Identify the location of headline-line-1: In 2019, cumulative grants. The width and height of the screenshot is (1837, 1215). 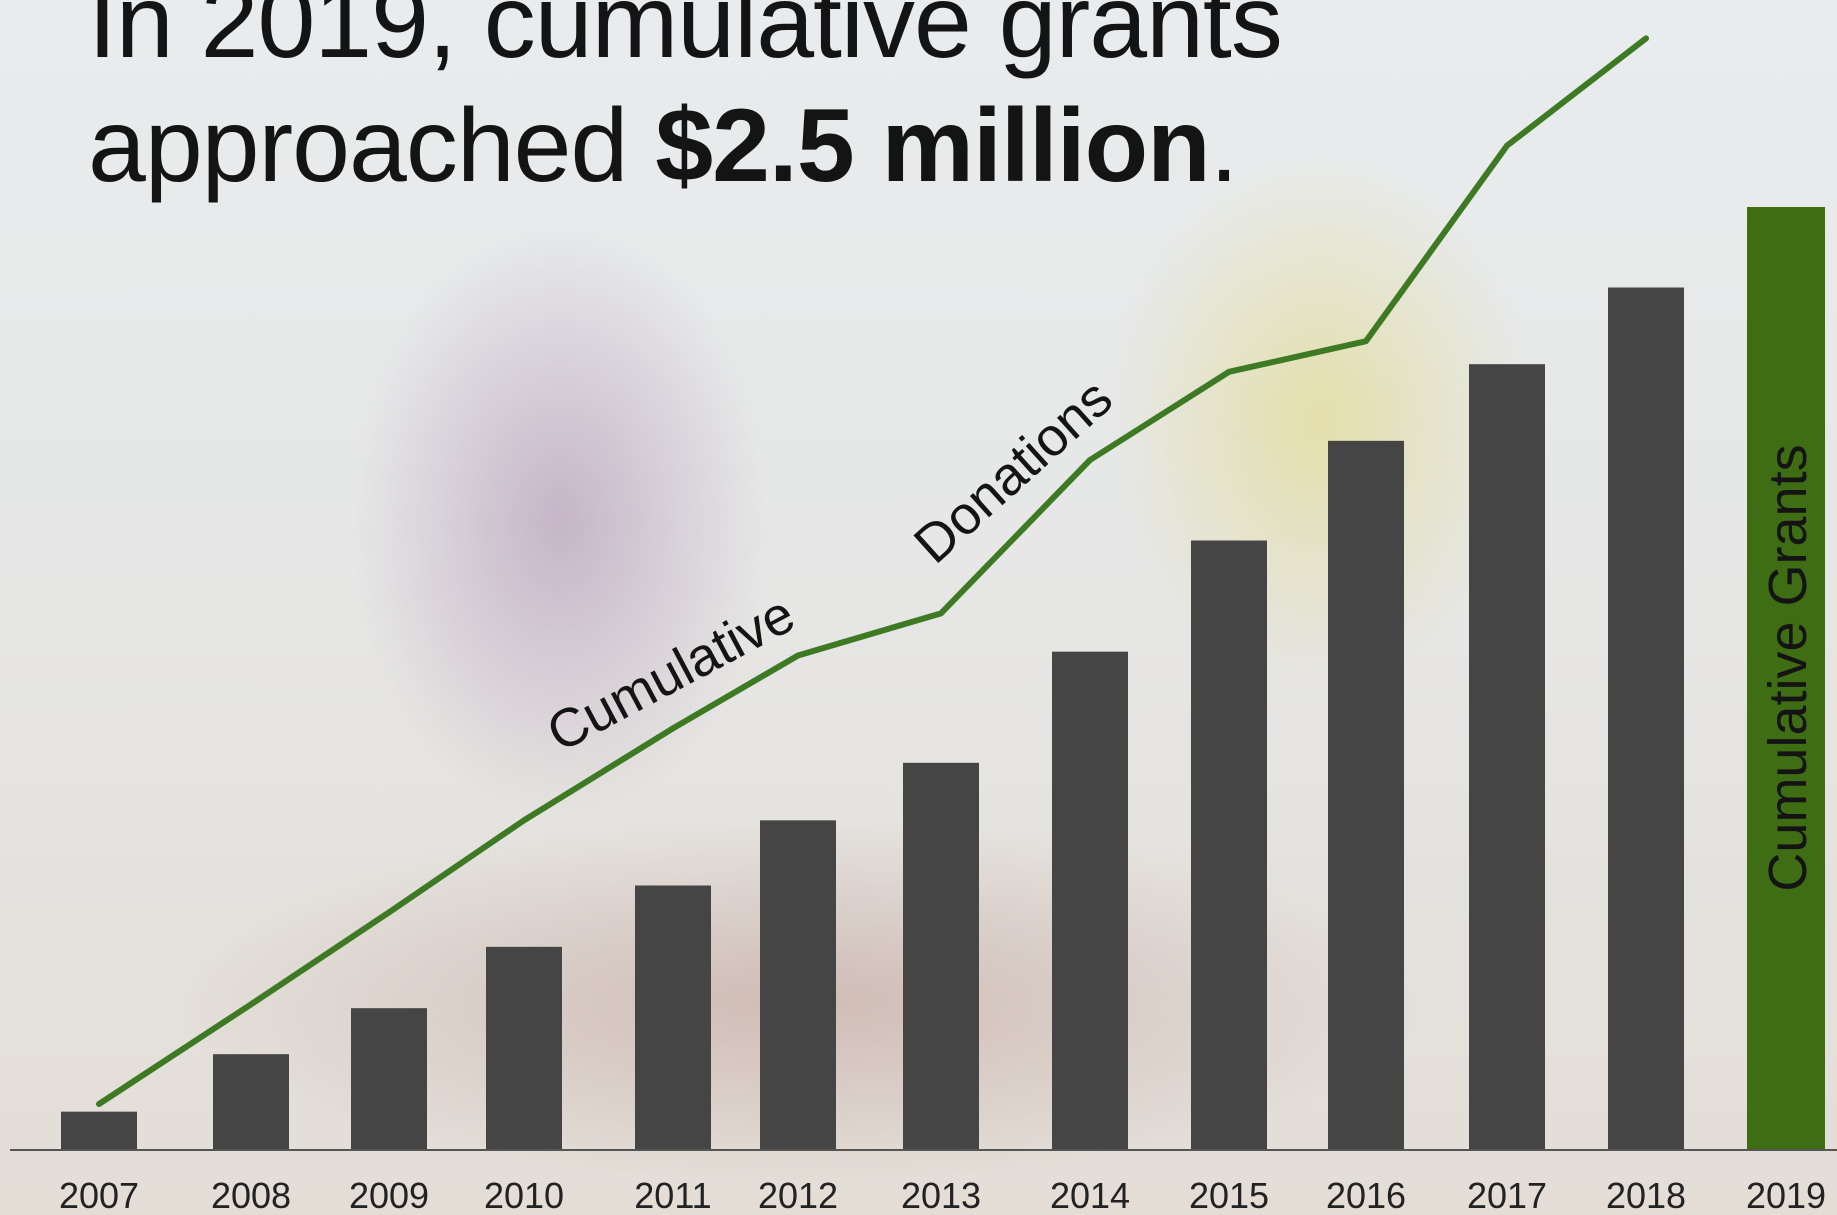
(685, 40).